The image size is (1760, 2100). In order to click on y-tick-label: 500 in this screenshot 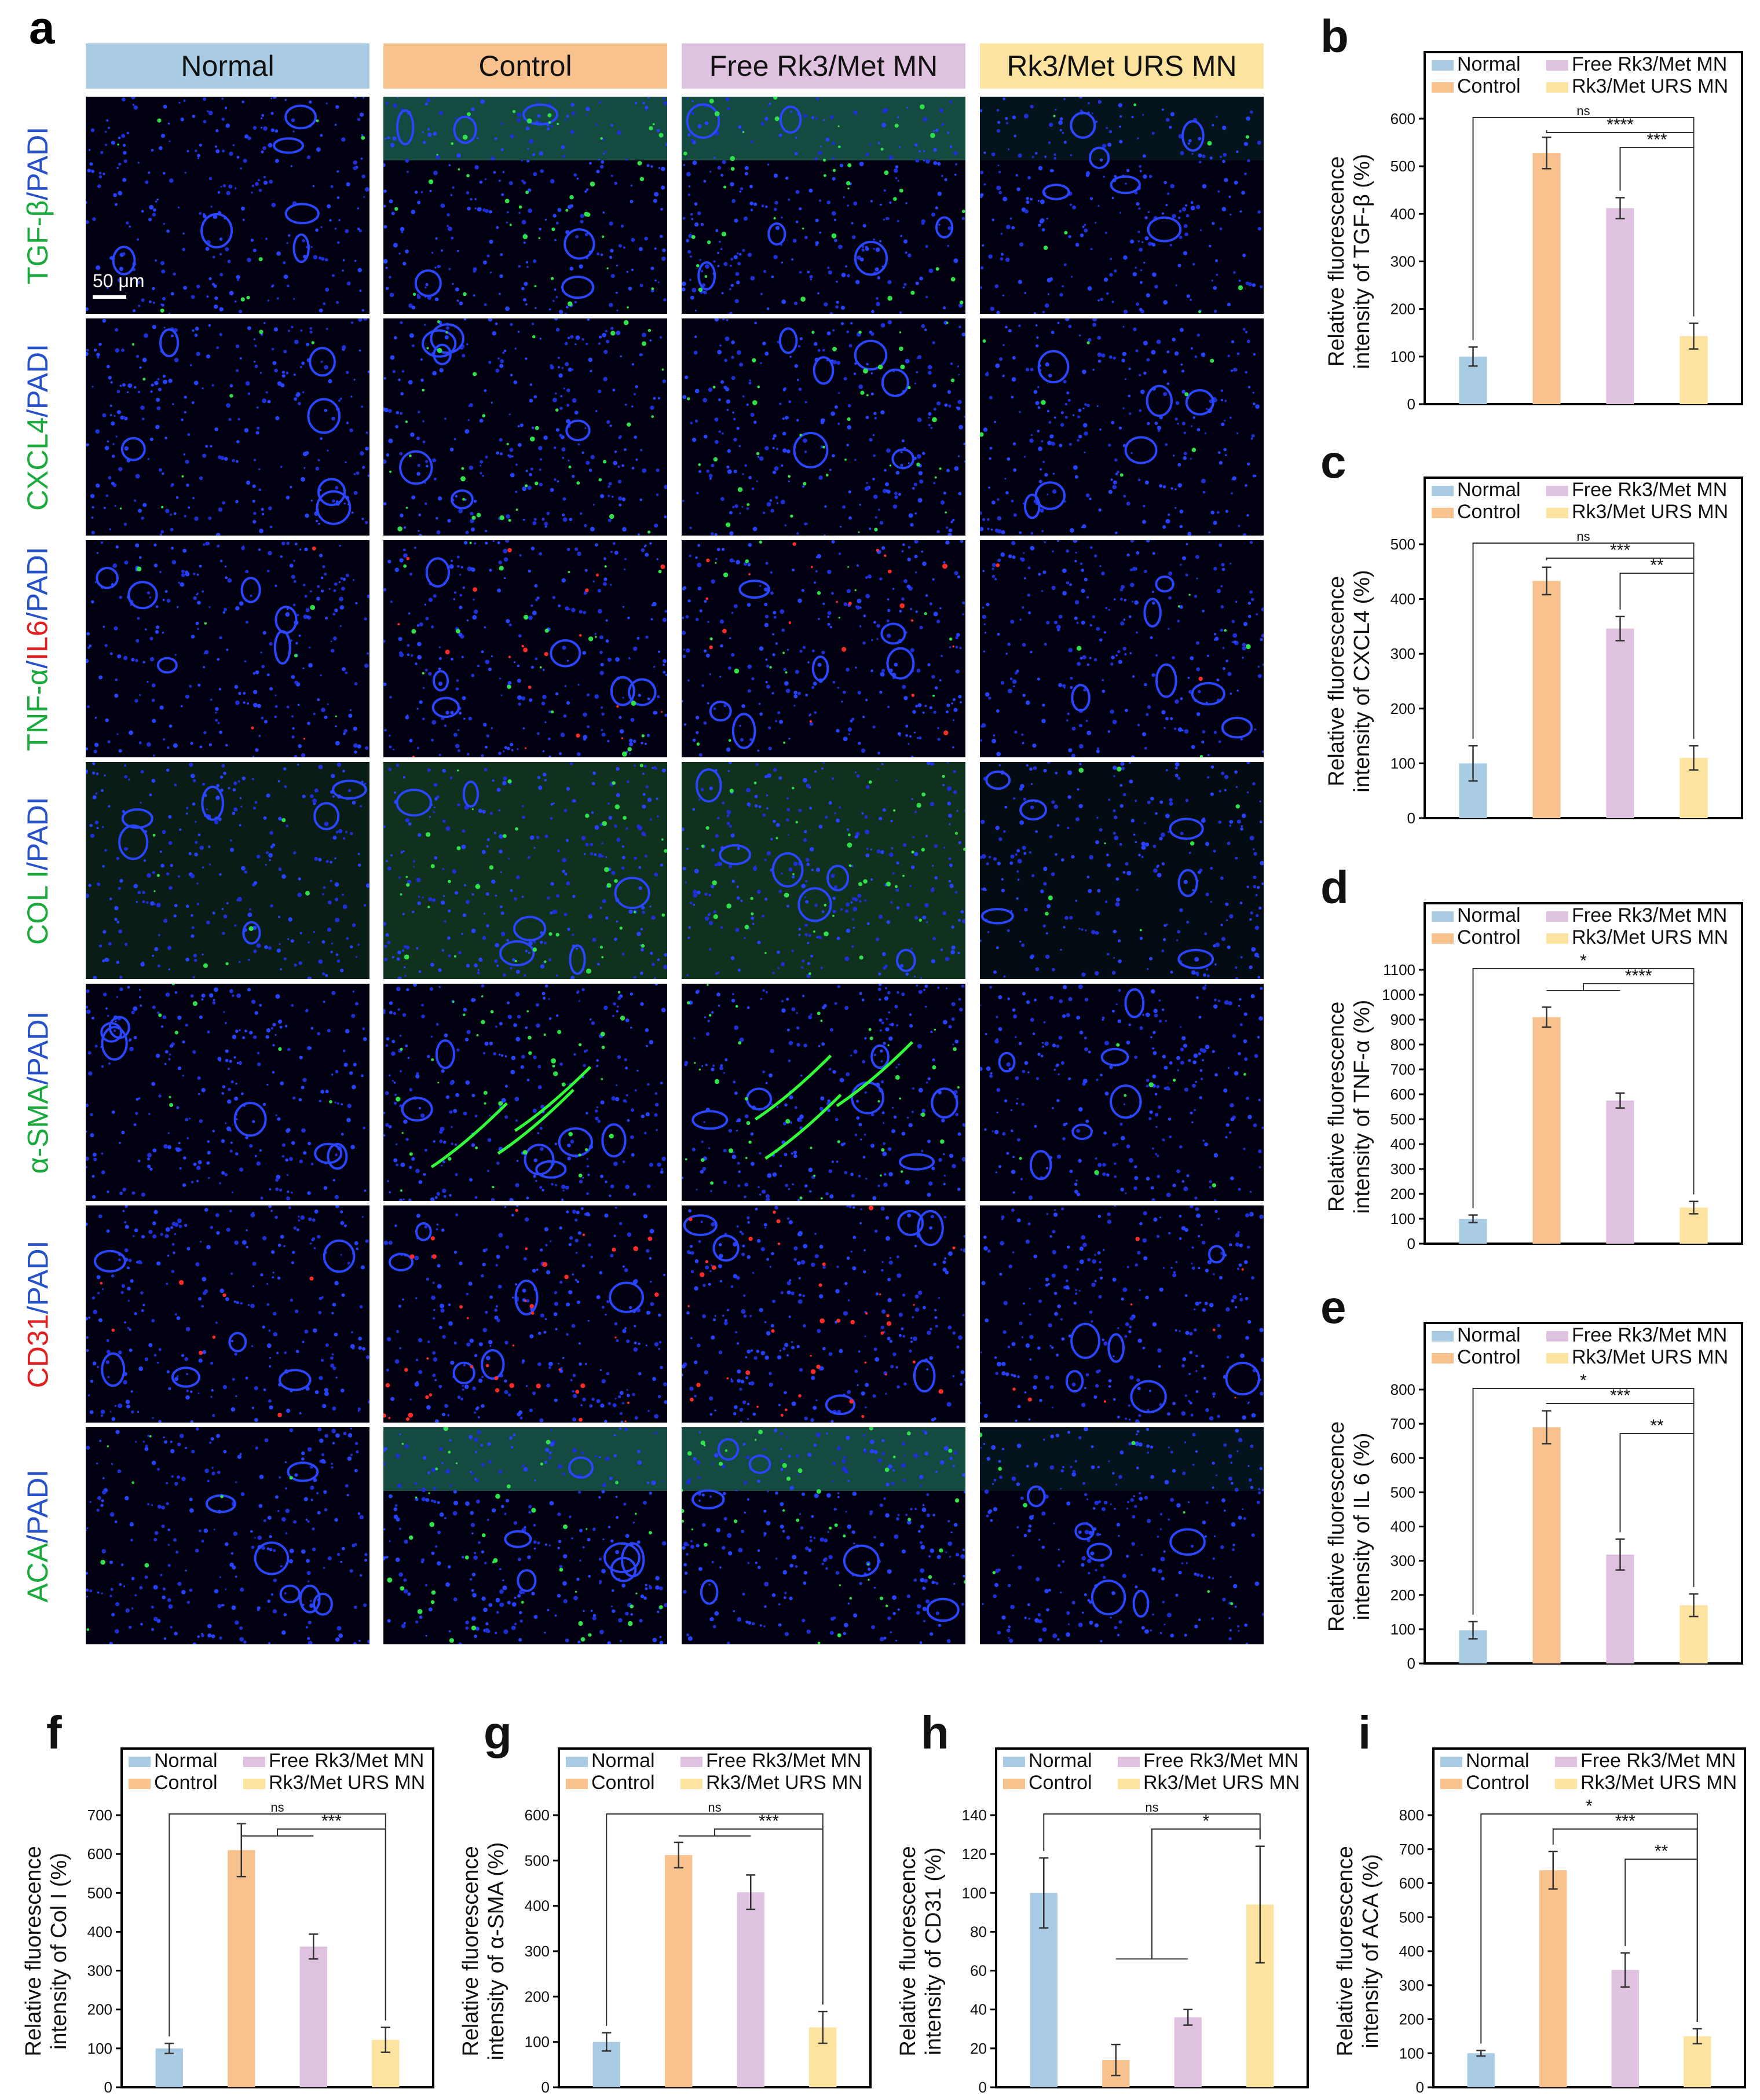, I will do `click(537, 1860)`.